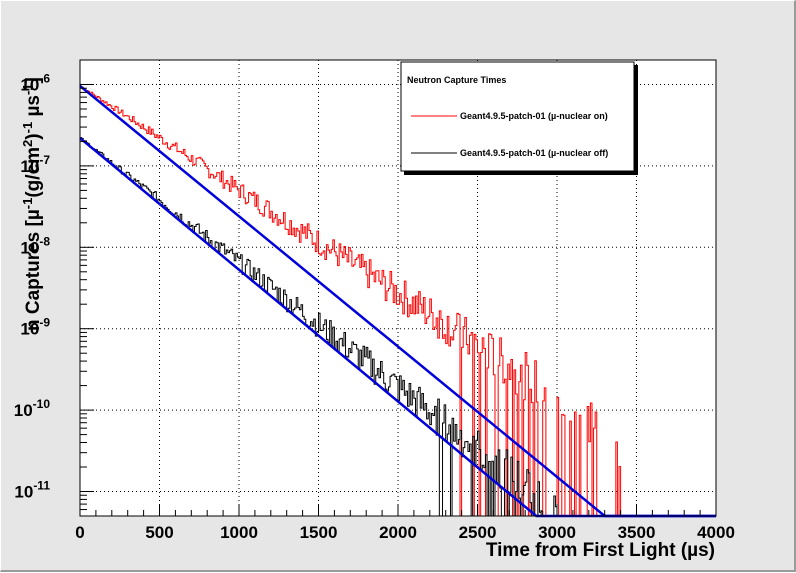 Image resolution: width=796 pixels, height=573 pixels. What do you see at coordinates (32, 408) in the screenshot?
I see `y-tick-label-4: 10⁻¹⁰` at bounding box center [32, 408].